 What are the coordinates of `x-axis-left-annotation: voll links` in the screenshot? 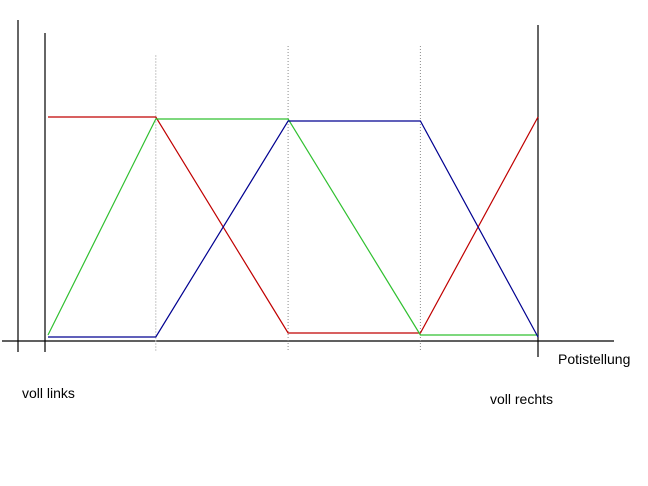 It's located at (48, 393).